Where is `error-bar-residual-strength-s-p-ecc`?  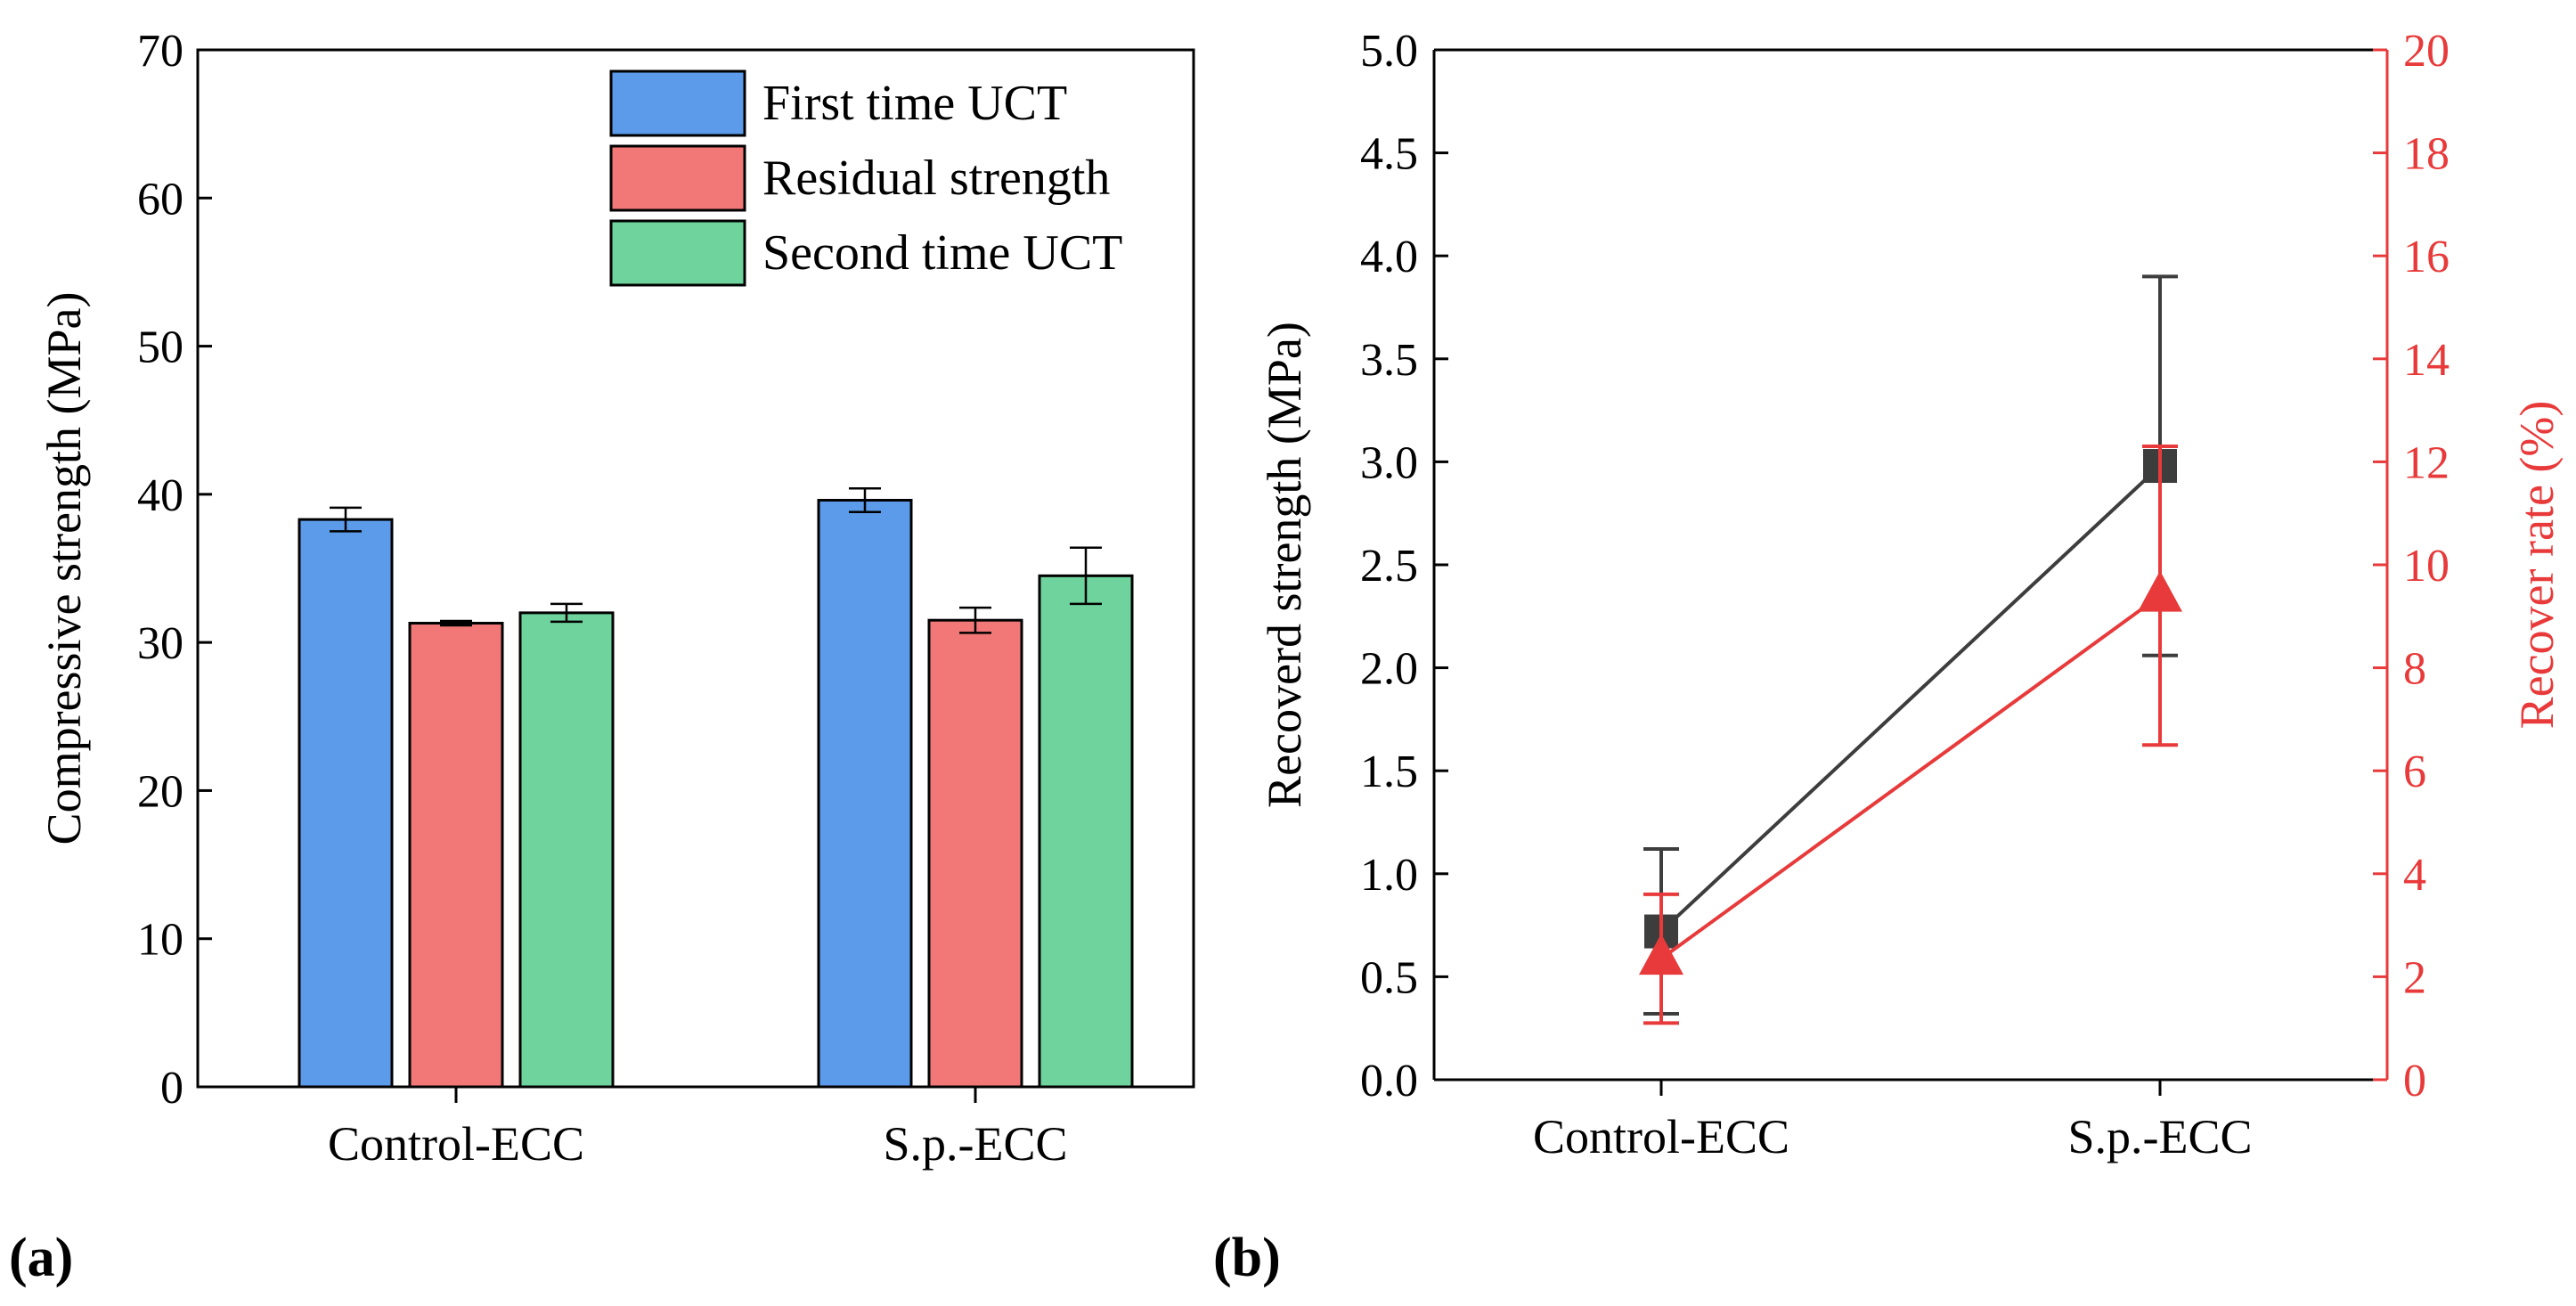
error-bar-residual-strength-s-p-ecc is located at coordinates (975, 620).